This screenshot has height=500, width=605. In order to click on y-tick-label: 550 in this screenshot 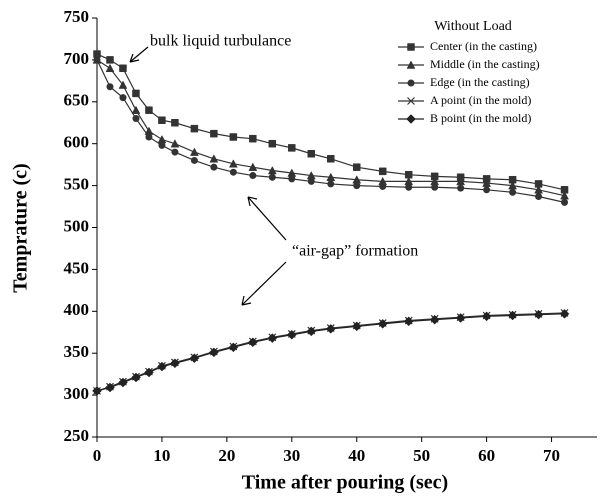, I will do `click(77, 184)`.